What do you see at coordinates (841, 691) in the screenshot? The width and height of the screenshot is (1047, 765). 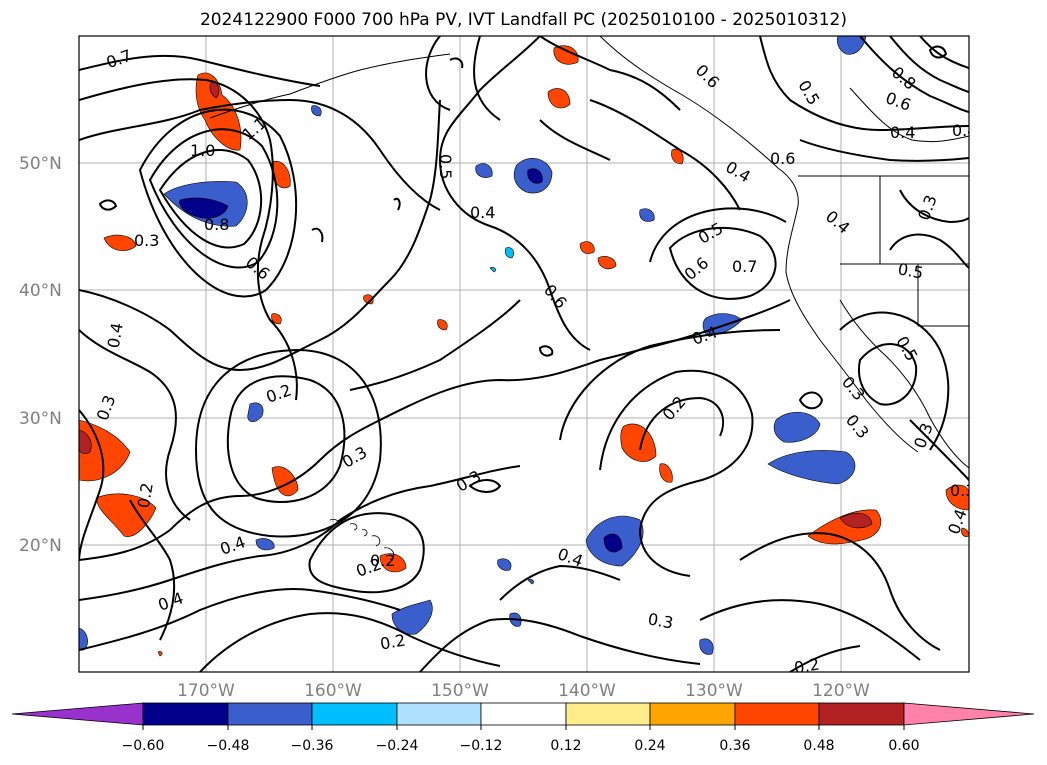 I see `lon-label-120w: 120°W` at bounding box center [841, 691].